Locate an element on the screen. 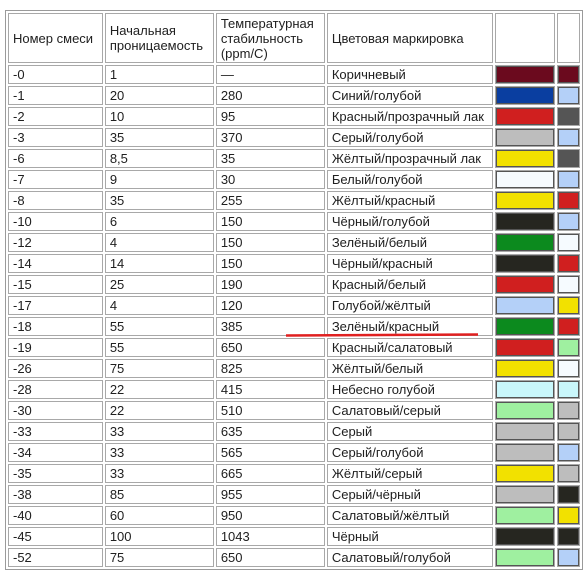  header-initial-permeability-text: Начальная проницаемость is located at coordinates (156, 38).